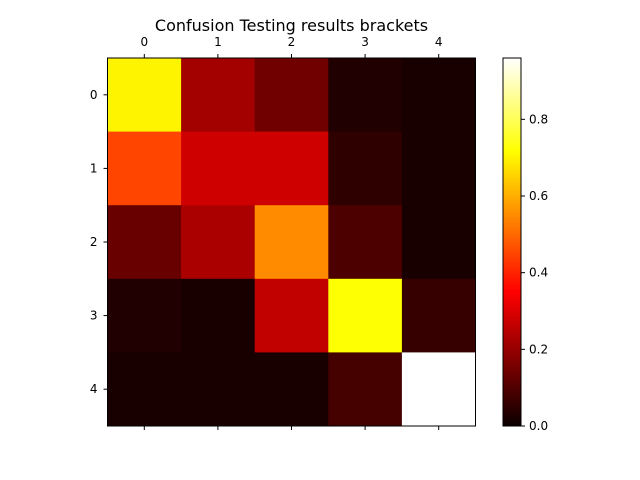  Describe the element at coordinates (439, 42) in the screenshot. I see `x-tick-label: 4` at that location.